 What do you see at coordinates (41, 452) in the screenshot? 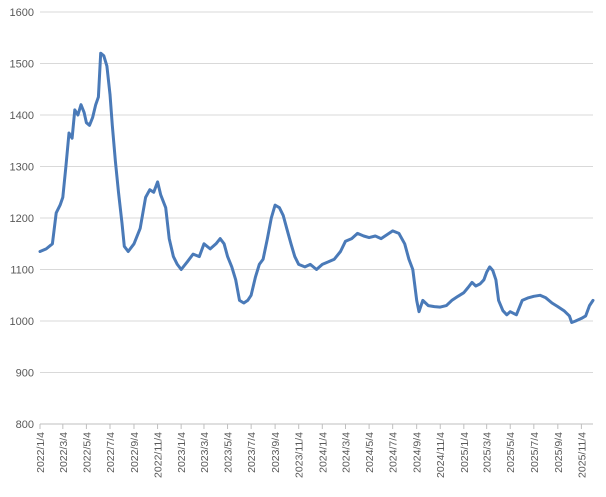
I see `x-tick-label: 2022/1/4` at bounding box center [41, 452].